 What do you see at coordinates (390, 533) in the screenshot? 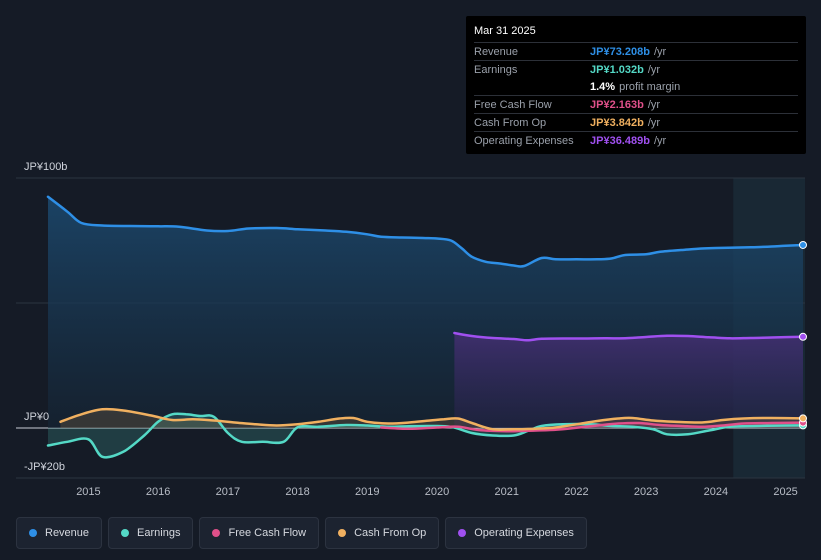
I see `legend-label: Cash From Op` at bounding box center [390, 533].